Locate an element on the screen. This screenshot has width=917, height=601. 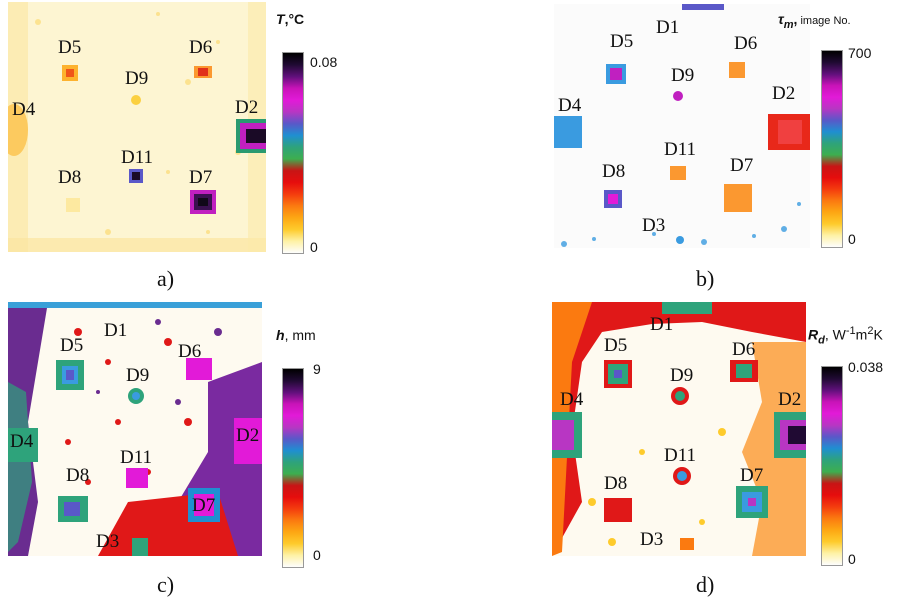
caption-c: c) is located at coordinates (166, 584).